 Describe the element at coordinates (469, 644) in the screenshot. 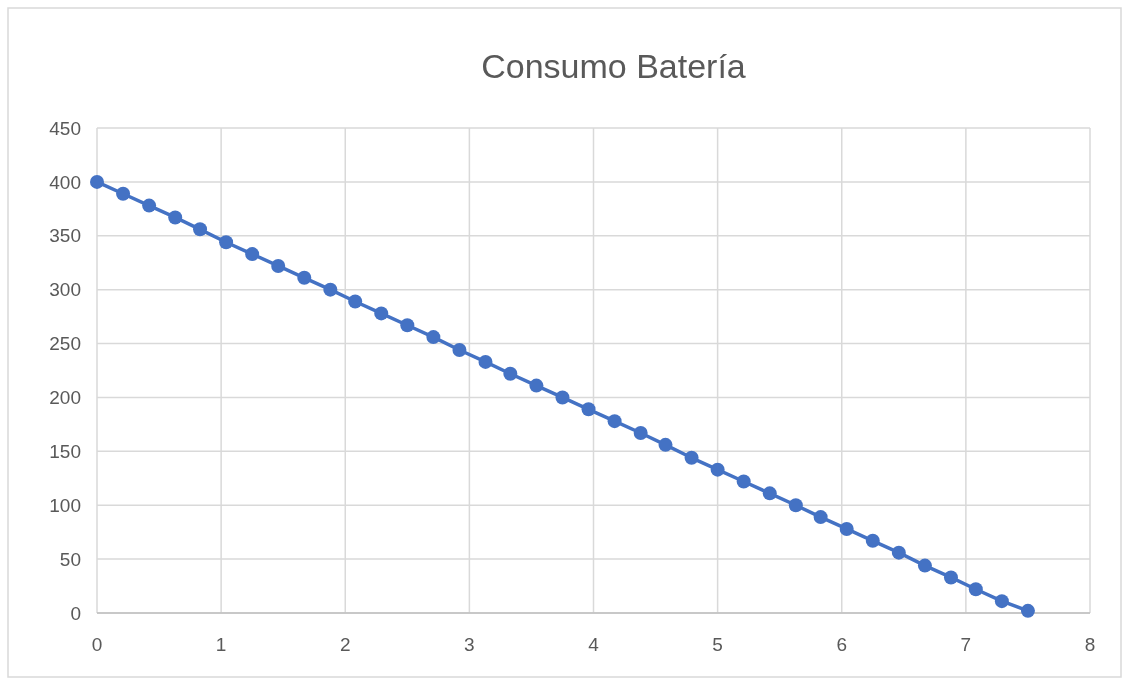

I see `x-tick-label: 3` at that location.